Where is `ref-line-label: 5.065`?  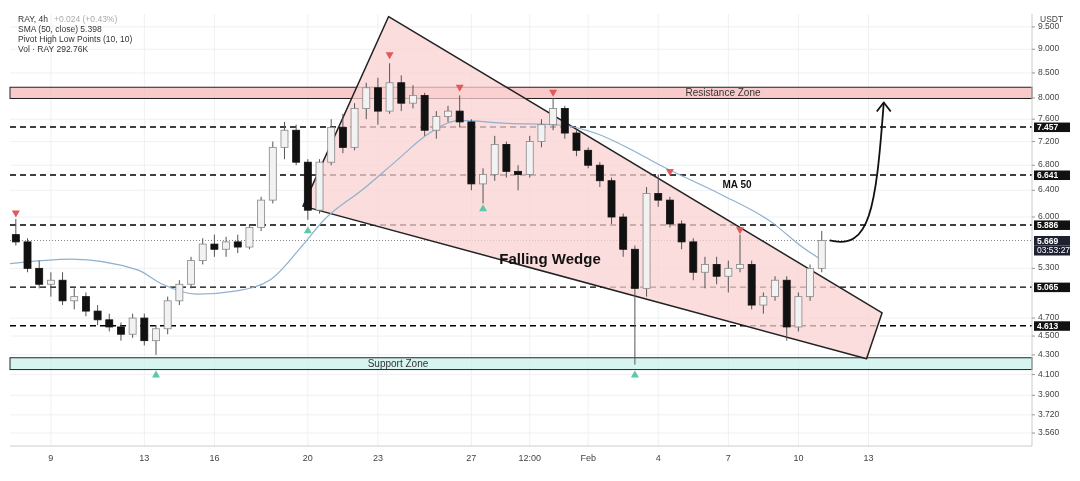 ref-line-label: 5.065 is located at coordinates (1048, 287).